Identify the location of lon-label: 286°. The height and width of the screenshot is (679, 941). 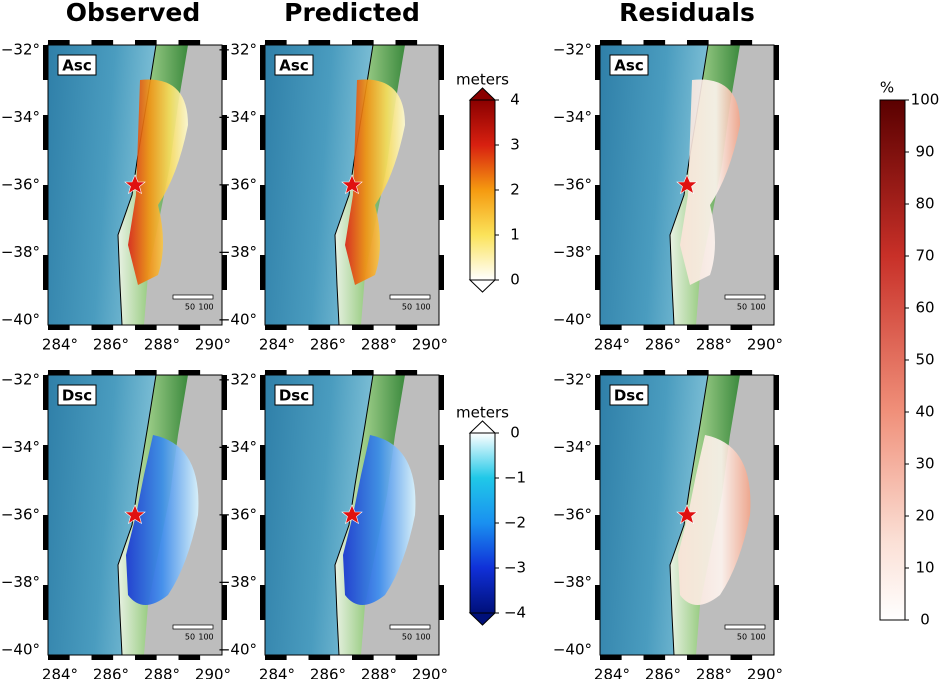
(111, 672).